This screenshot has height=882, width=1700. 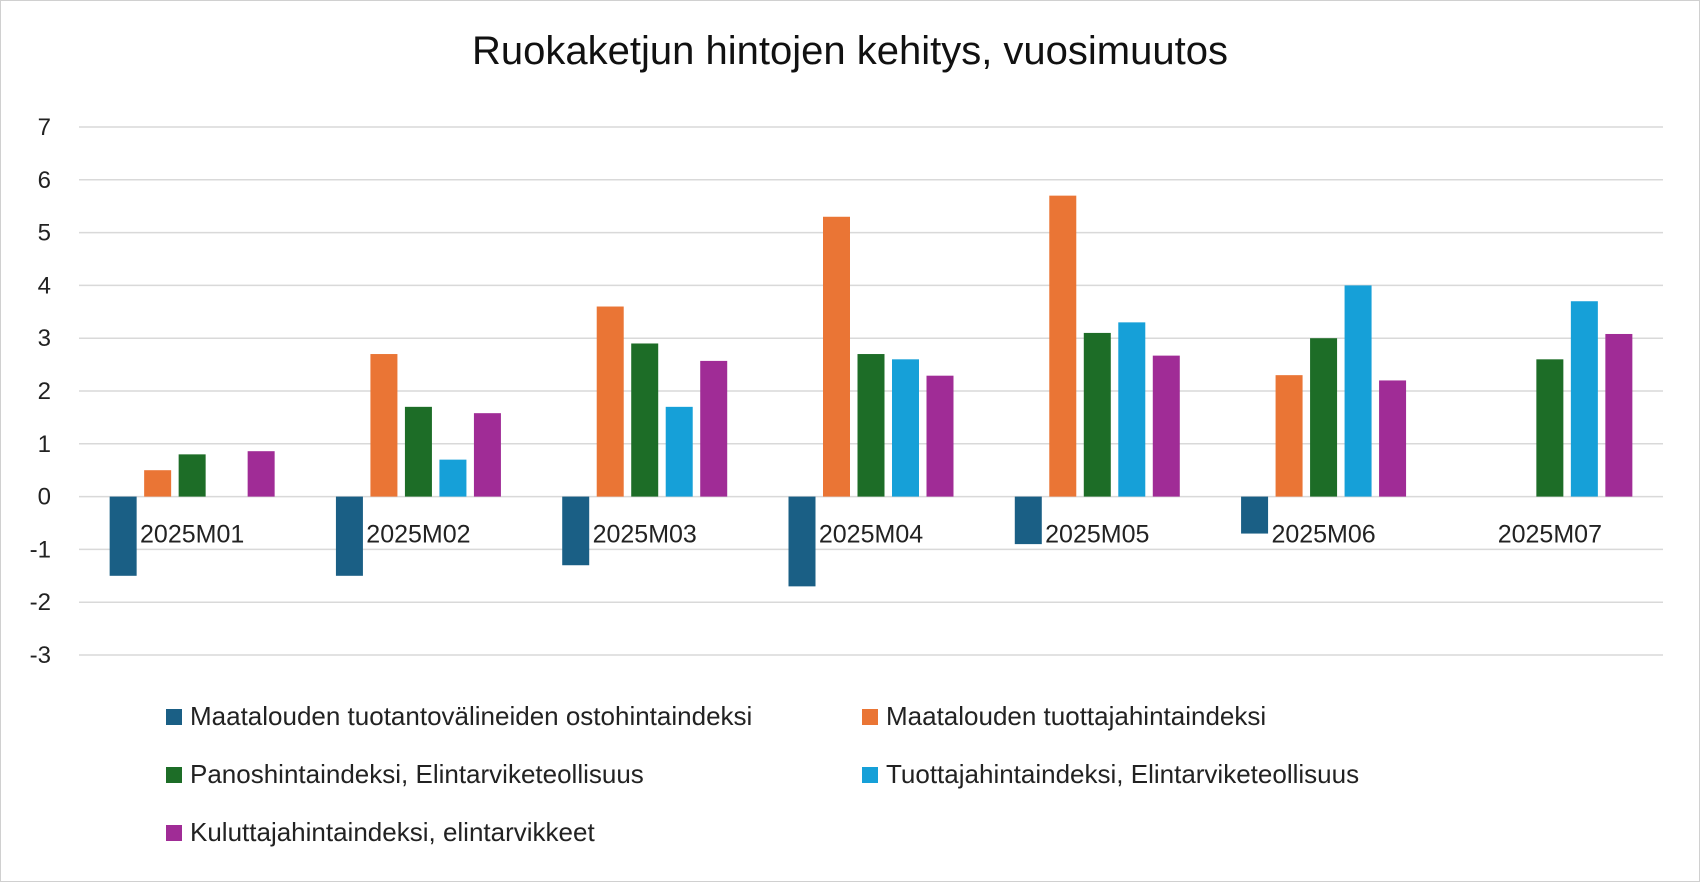 I want to click on y-tick-label: 6, so click(x=44, y=180).